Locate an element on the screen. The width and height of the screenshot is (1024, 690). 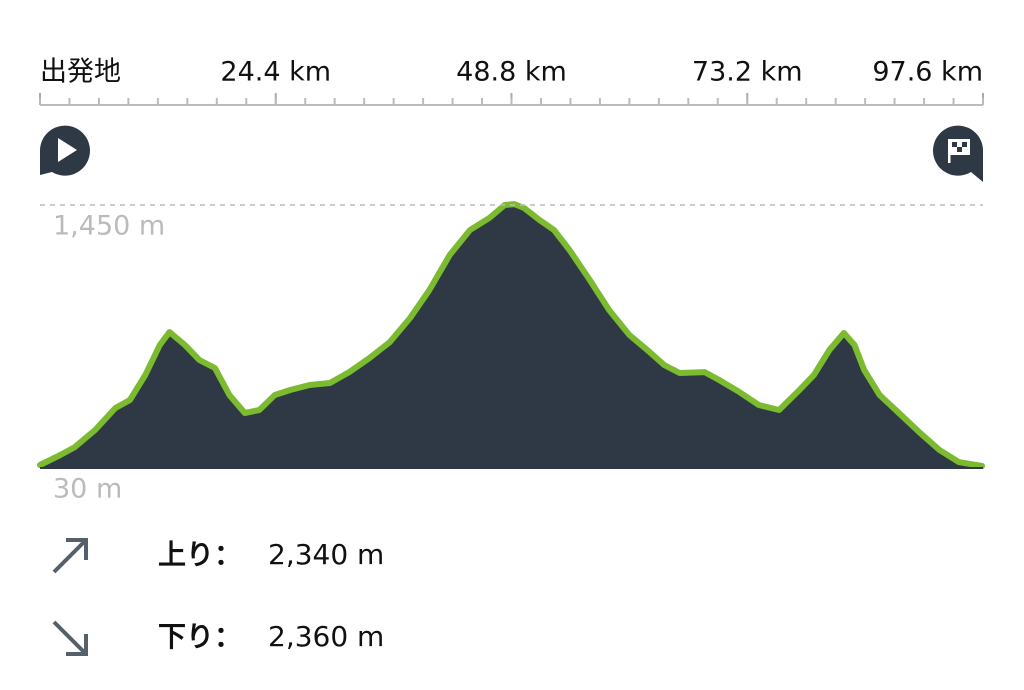
x-tick-label: 97.6 km is located at coordinates (927, 72).